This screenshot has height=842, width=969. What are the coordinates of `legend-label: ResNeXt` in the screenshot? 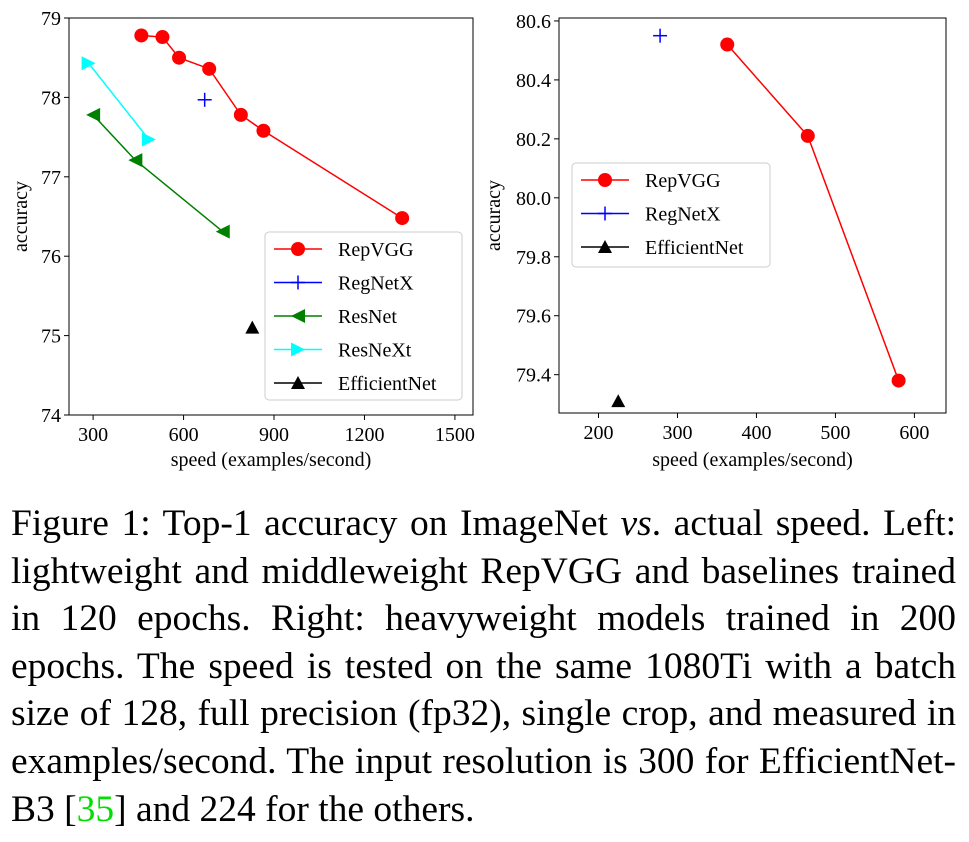 It's located at (375, 351).